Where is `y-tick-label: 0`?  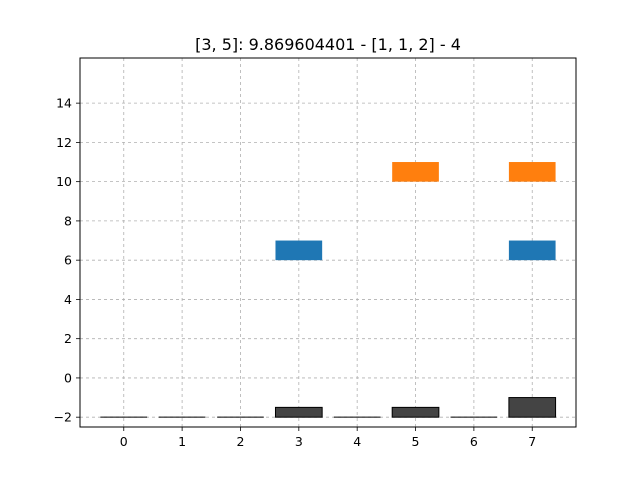 y-tick-label: 0 is located at coordinates (68, 377).